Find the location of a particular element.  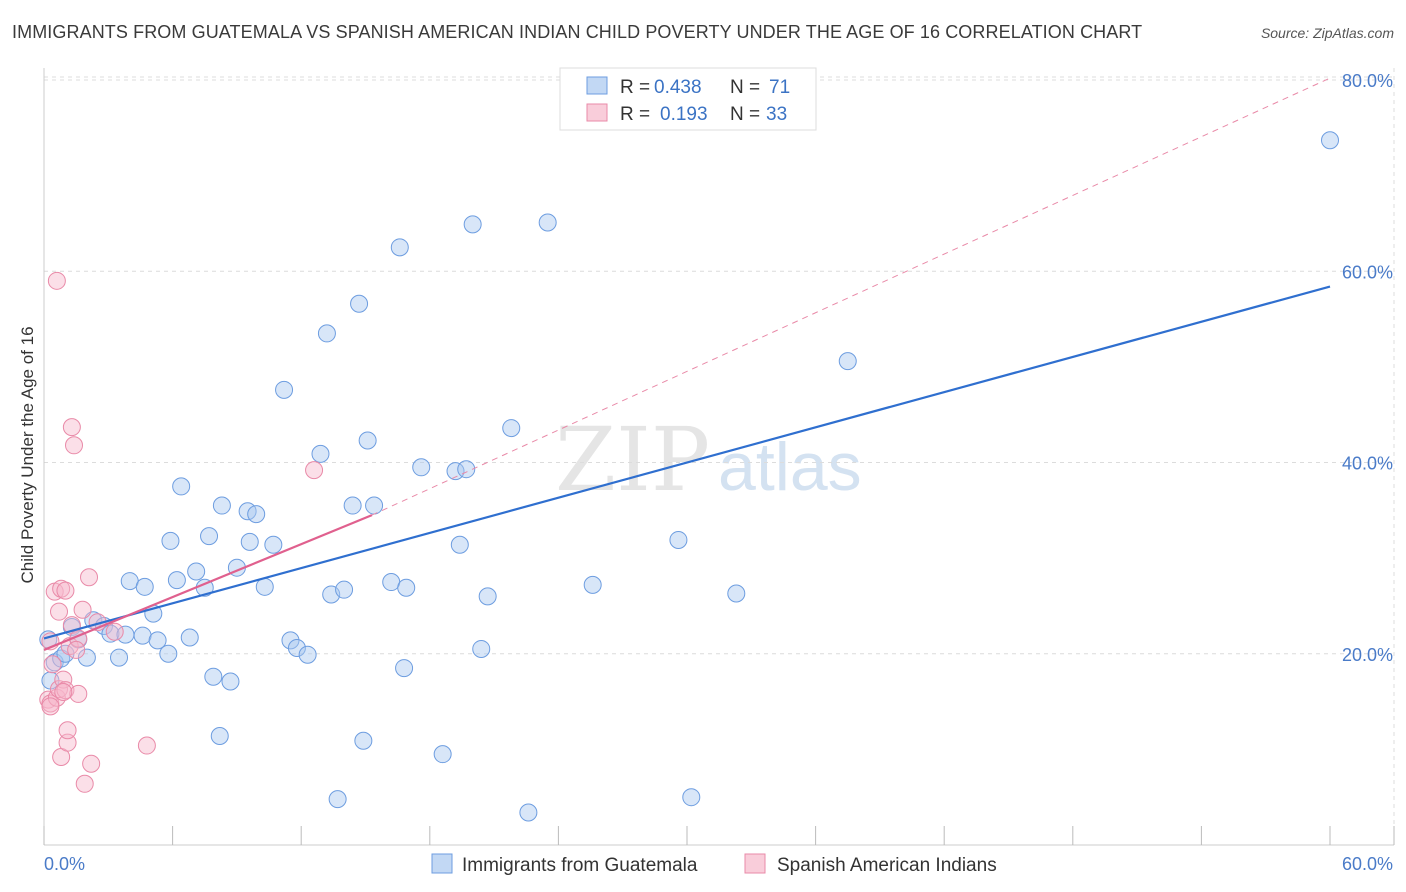

x-tick-label-min: 0.0% is located at coordinates (64, 864).